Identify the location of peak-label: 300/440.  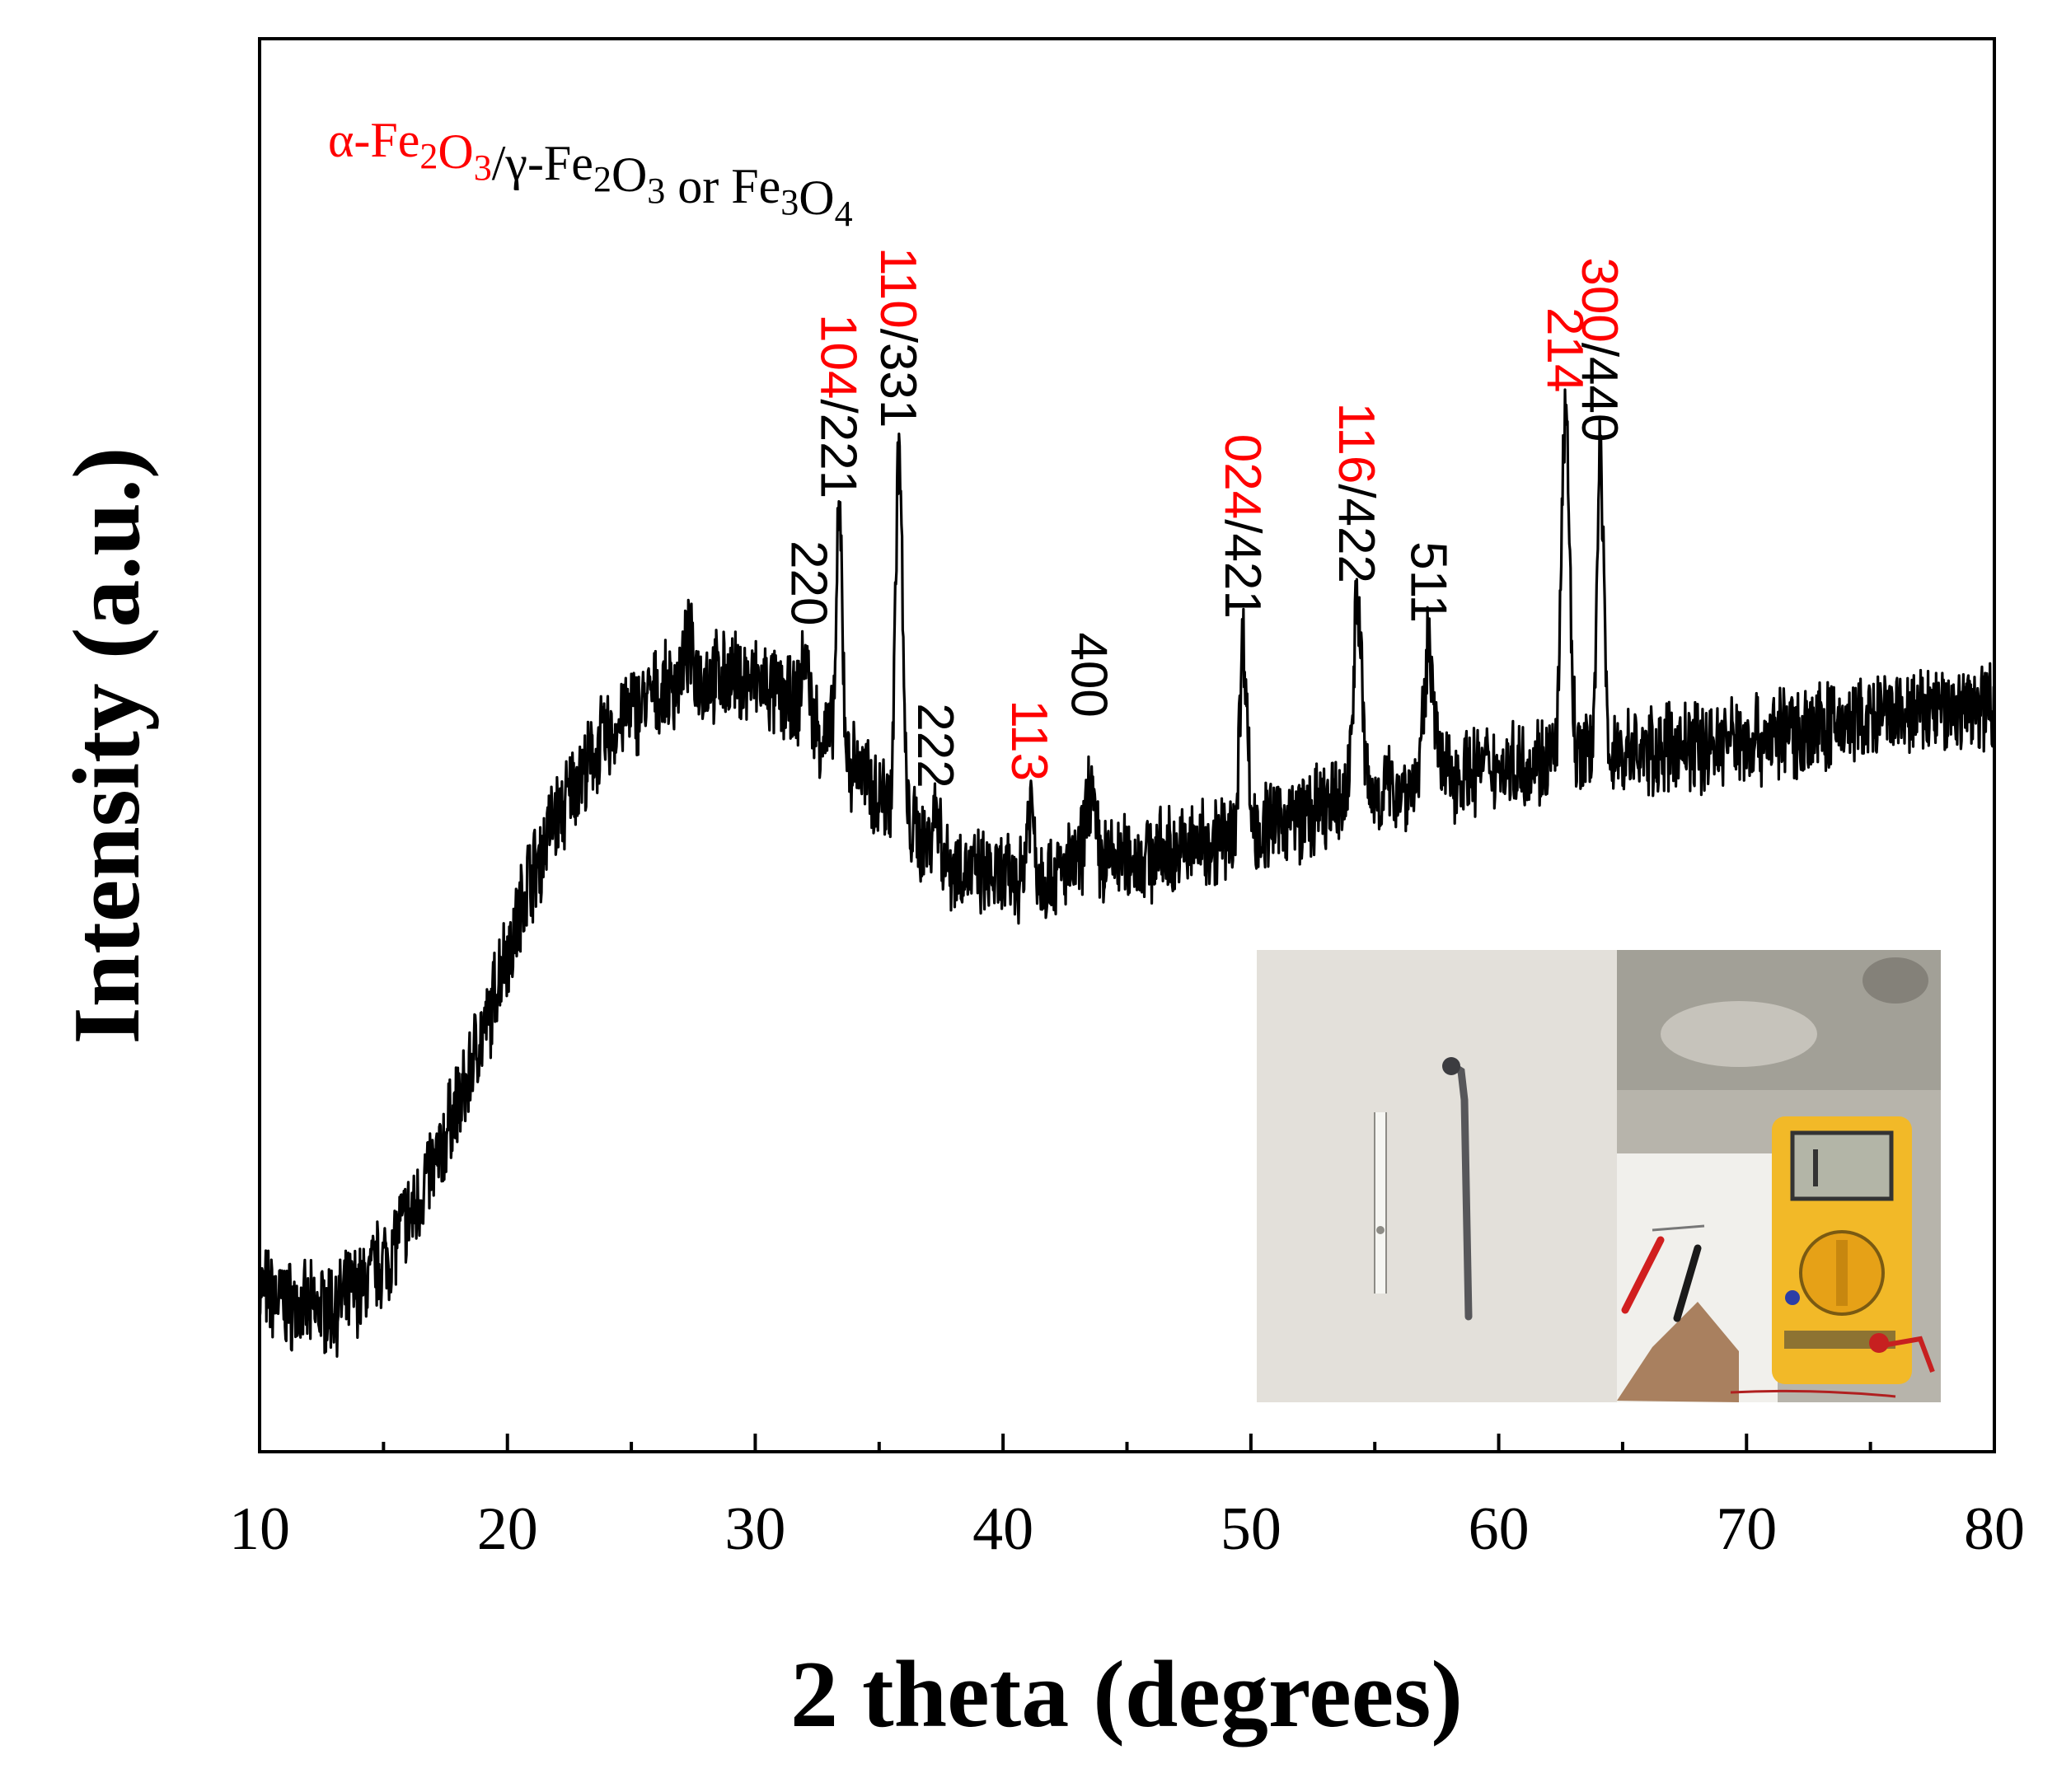
(1600, 349).